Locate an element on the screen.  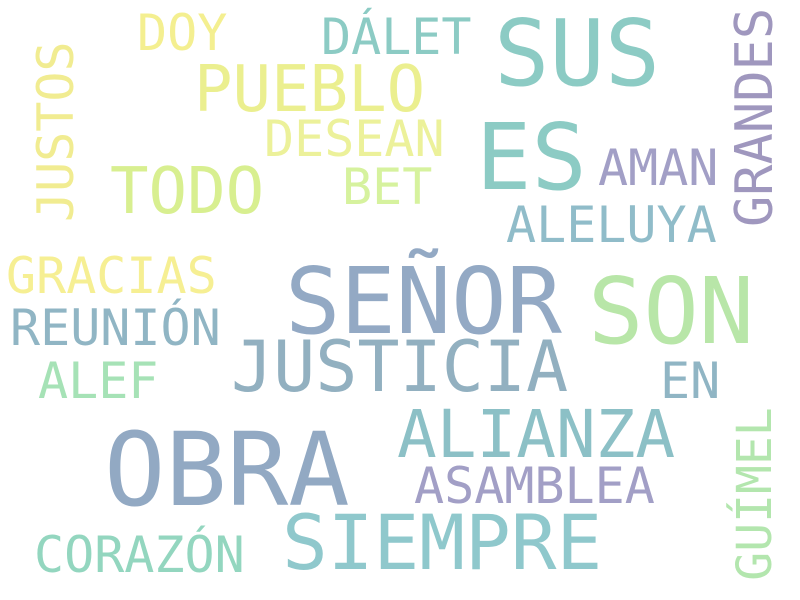
word-asamblea: ASAMBLEA is located at coordinates (534, 486).